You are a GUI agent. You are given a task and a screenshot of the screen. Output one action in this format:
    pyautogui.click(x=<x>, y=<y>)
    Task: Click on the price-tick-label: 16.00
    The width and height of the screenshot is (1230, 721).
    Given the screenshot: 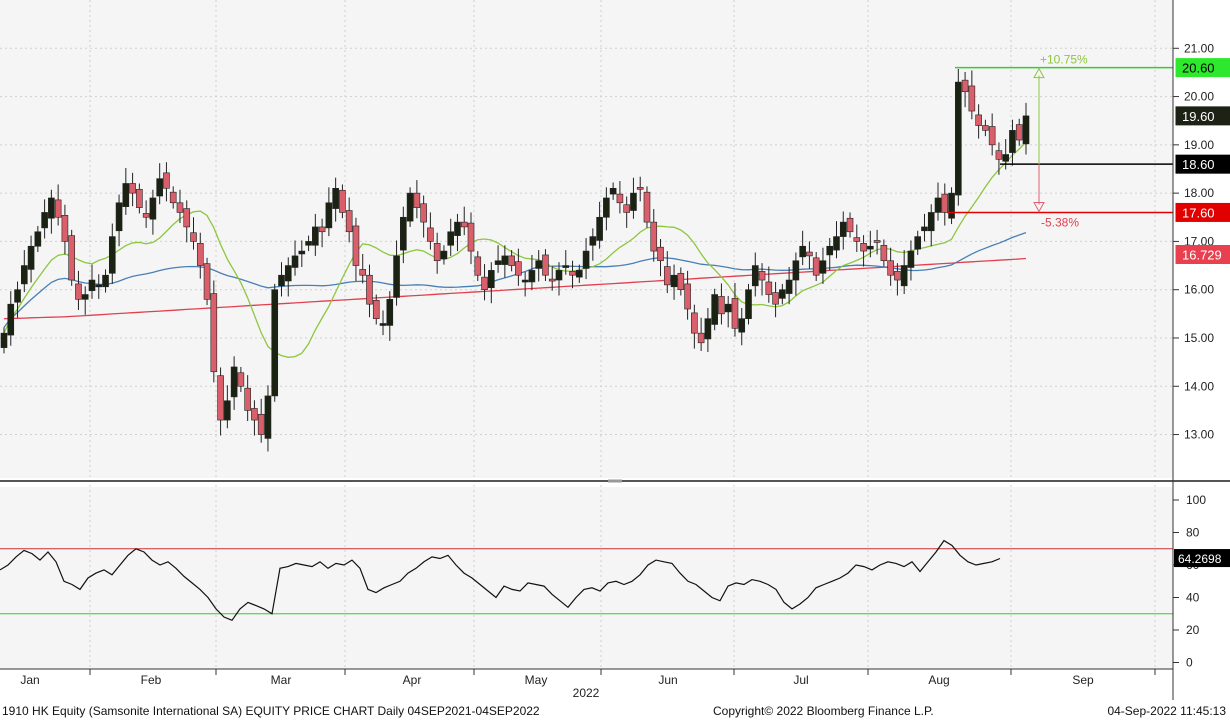 What is the action you would take?
    pyautogui.click(x=1199, y=290)
    